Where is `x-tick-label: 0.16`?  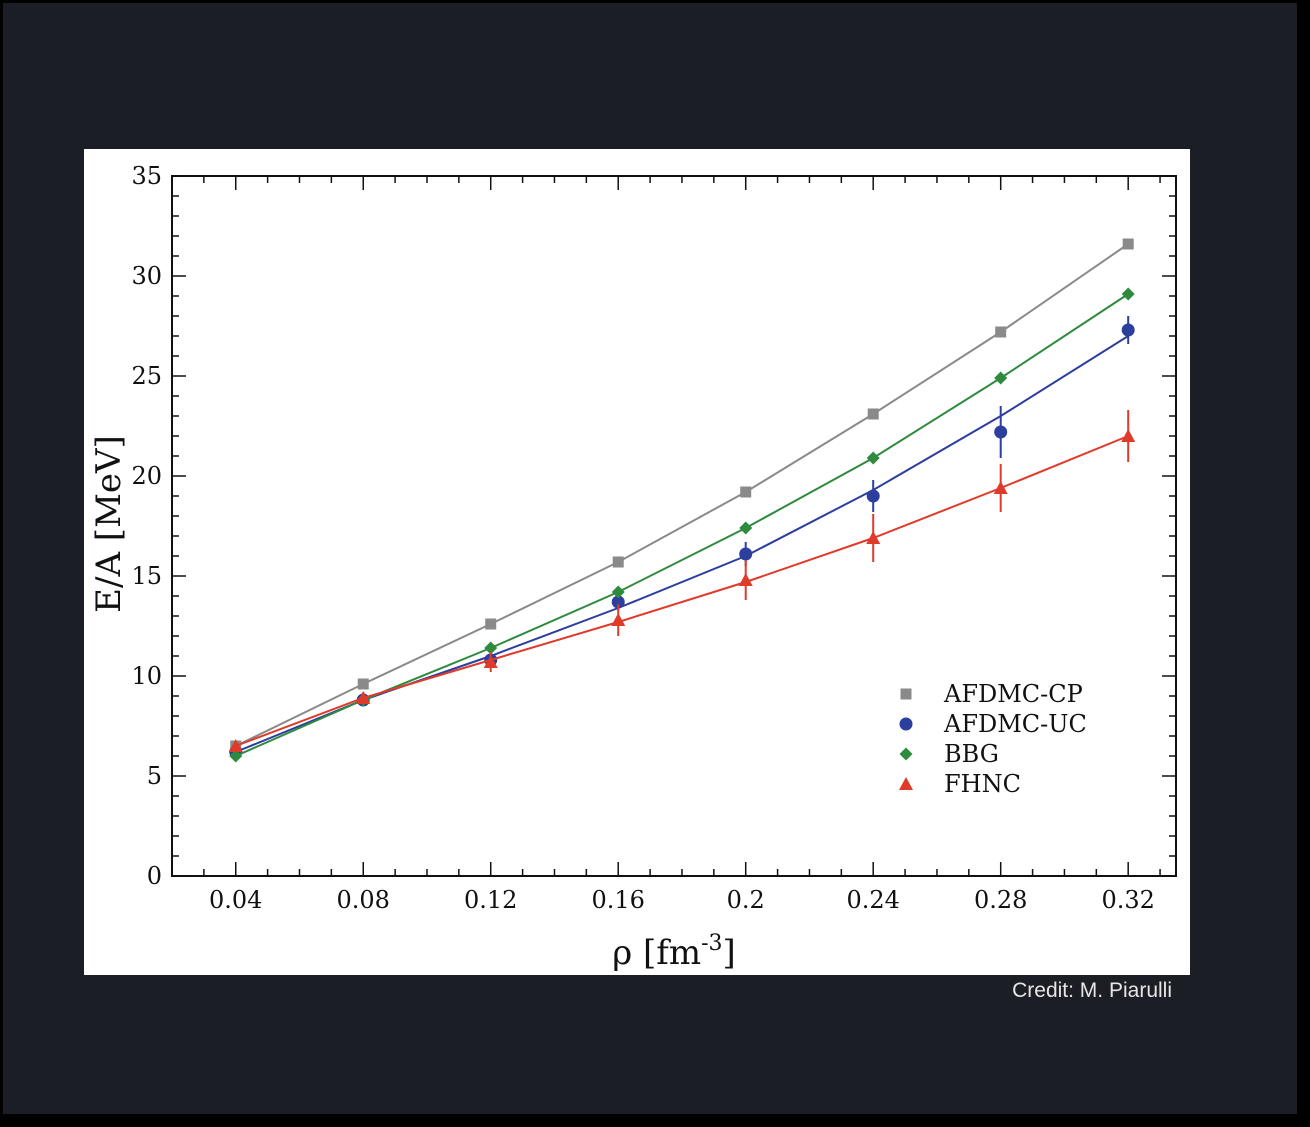
x-tick-label: 0.16 is located at coordinates (618, 900).